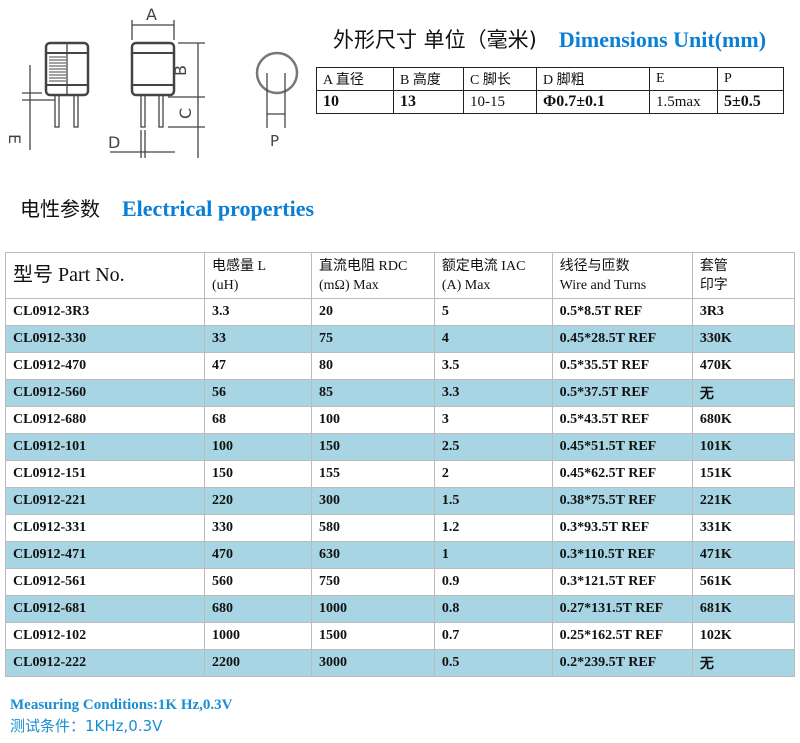 The image size is (800, 743). What do you see at coordinates (373, 582) in the screenshot?
I see `table-cell: 750` at bounding box center [373, 582].